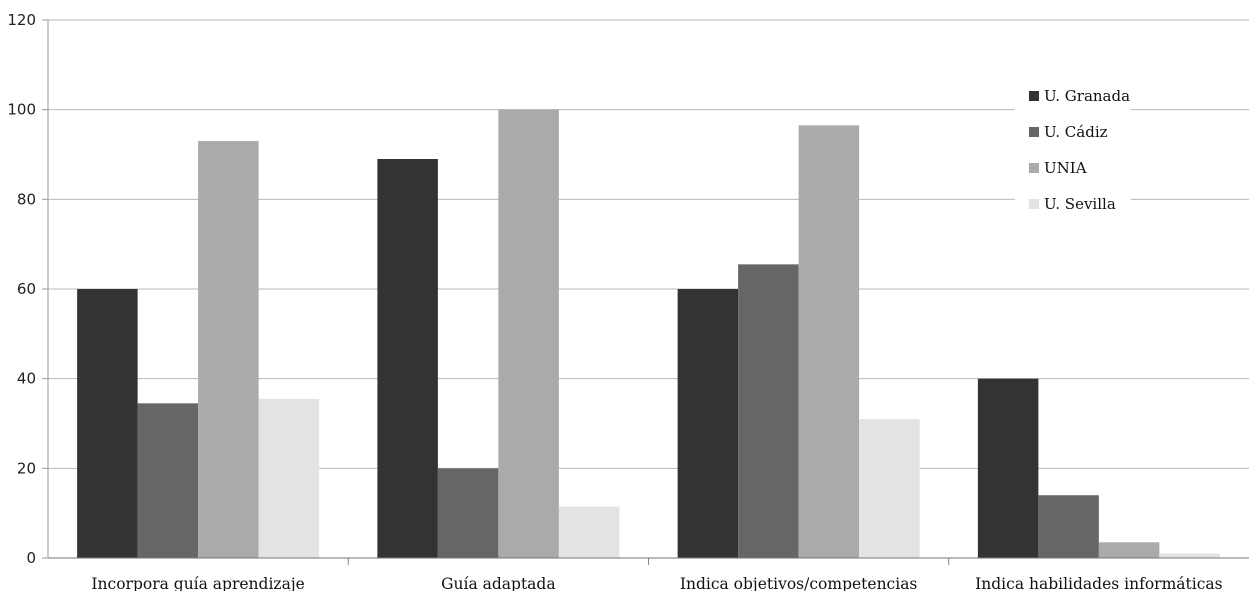  I want to click on y-tick-labels: 0 20 40 60 80 100 120, so click(21, 289).